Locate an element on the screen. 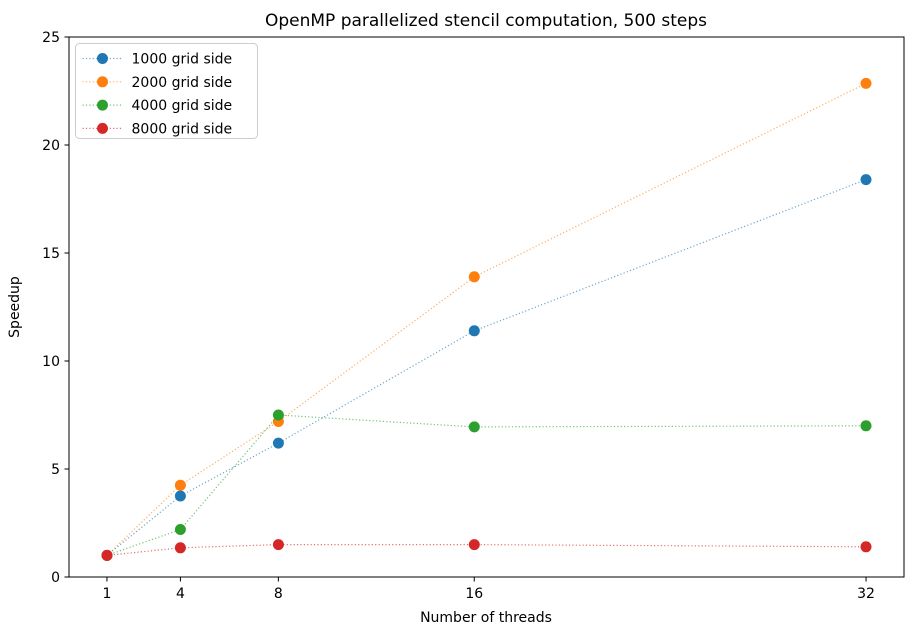 The height and width of the screenshot is (640, 915). y-axis-tick-label: 15 is located at coordinates (51, 254).